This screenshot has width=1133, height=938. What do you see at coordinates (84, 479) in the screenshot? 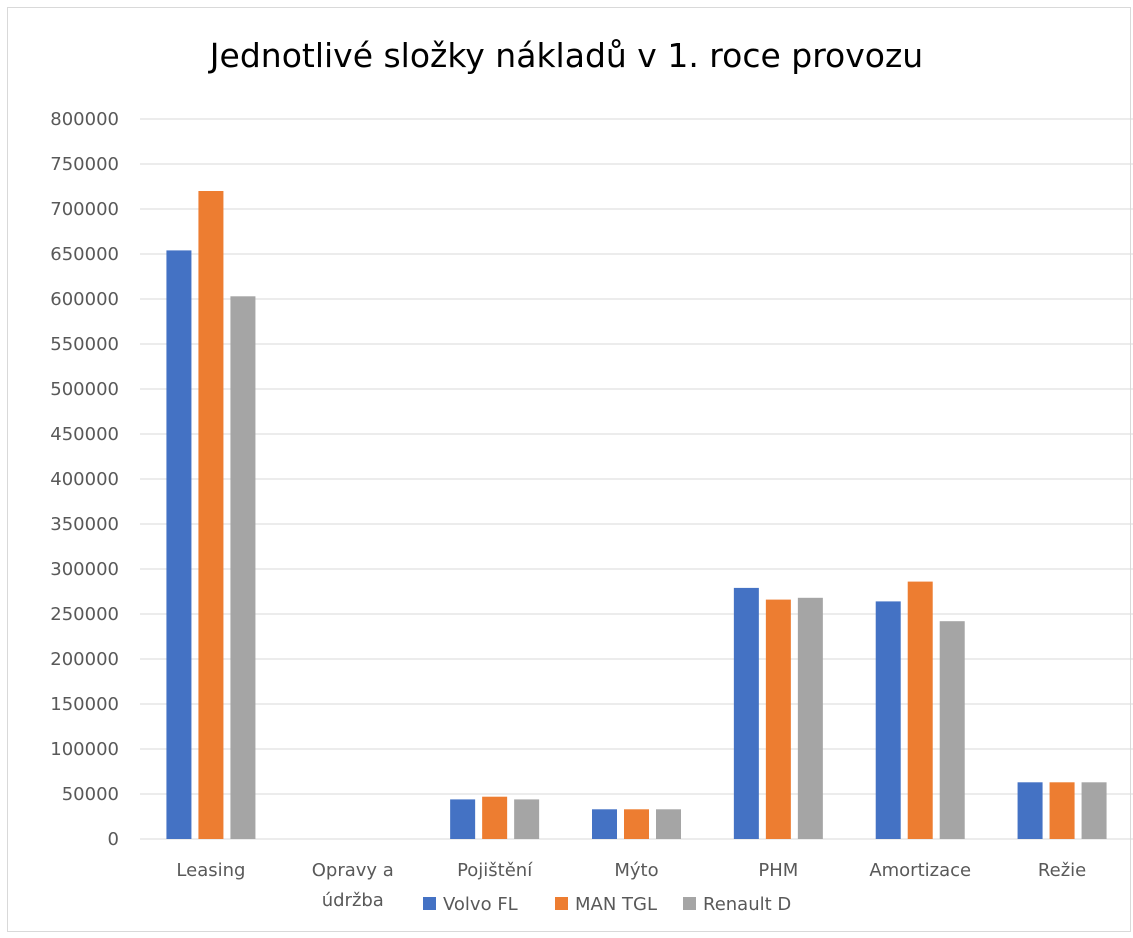
I see `y-tick-label: 400000` at bounding box center [84, 479].